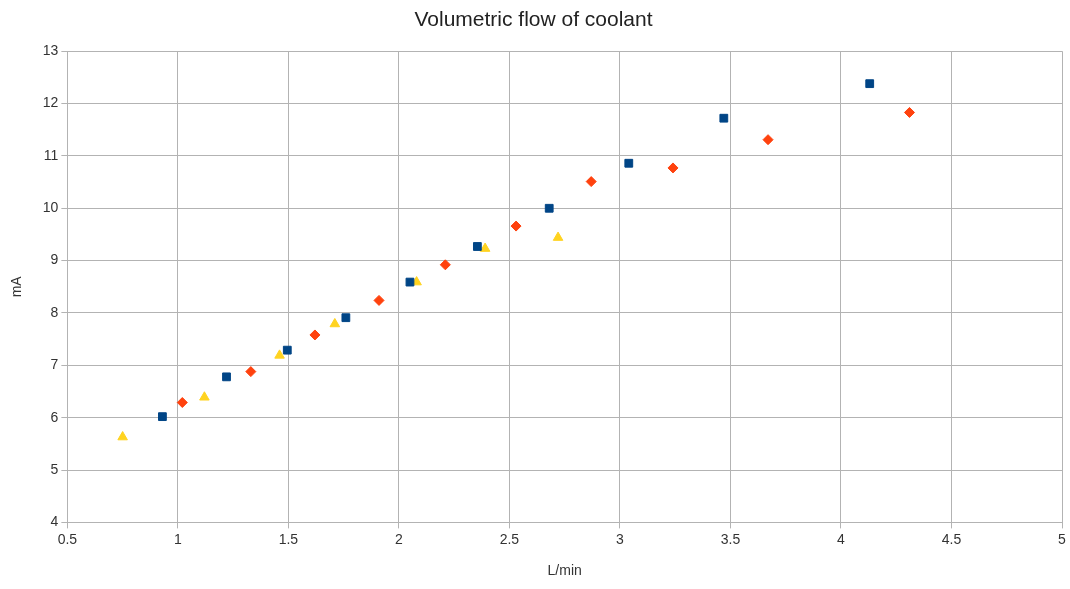 The image size is (1070, 589). I want to click on y-tick-label: 13, so click(50, 50).